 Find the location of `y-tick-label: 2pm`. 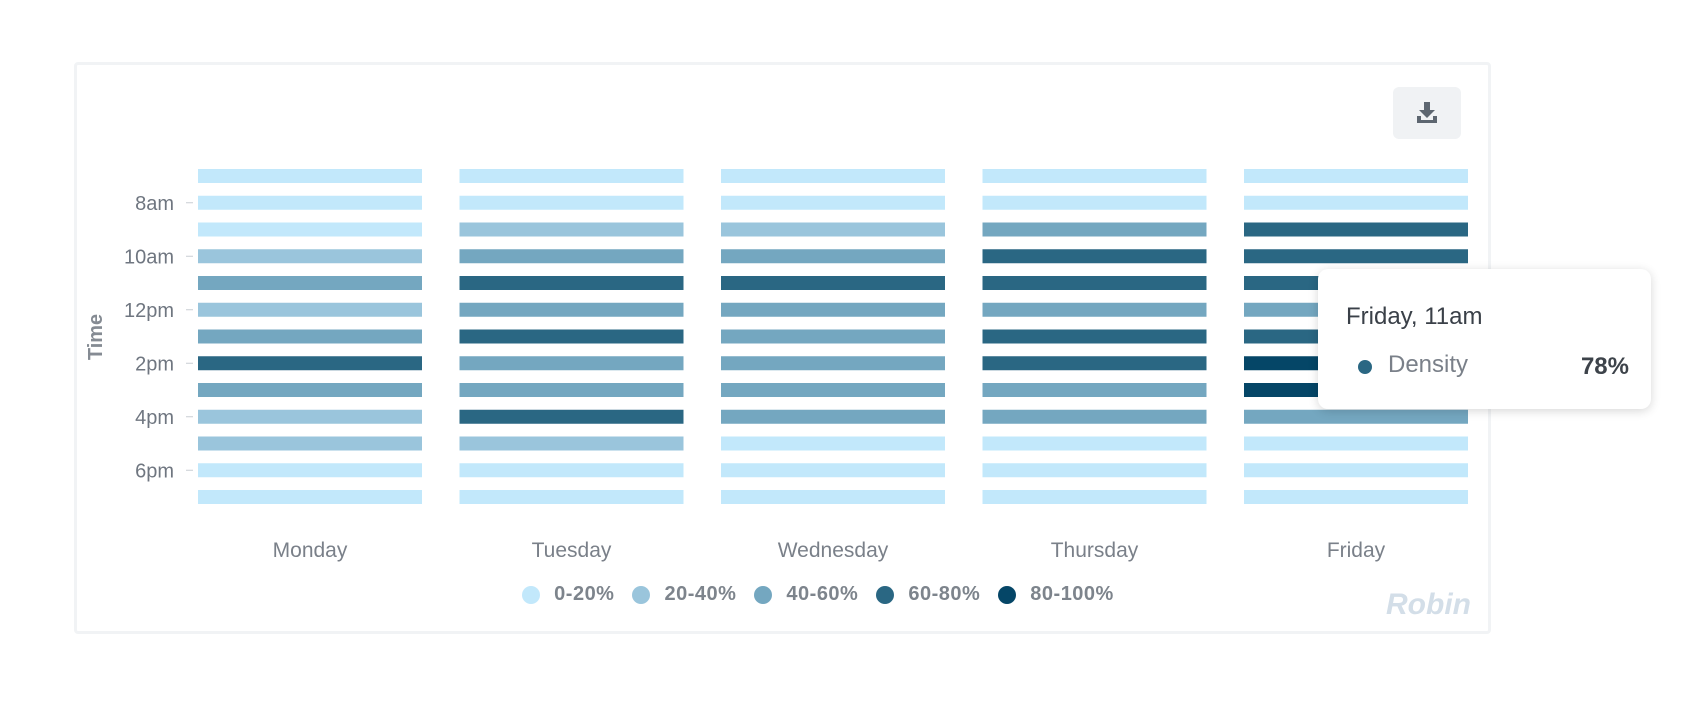

y-tick-label: 2pm is located at coordinates (154, 364).